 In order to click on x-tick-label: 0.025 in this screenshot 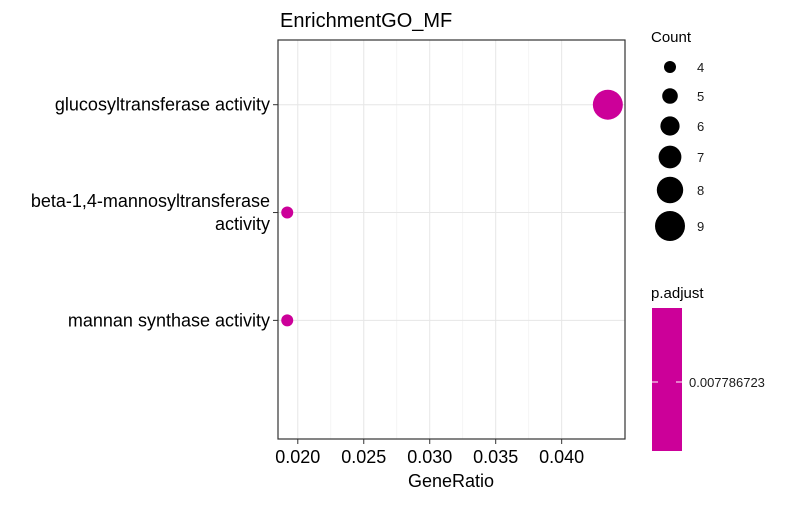, I will do `click(363, 457)`.